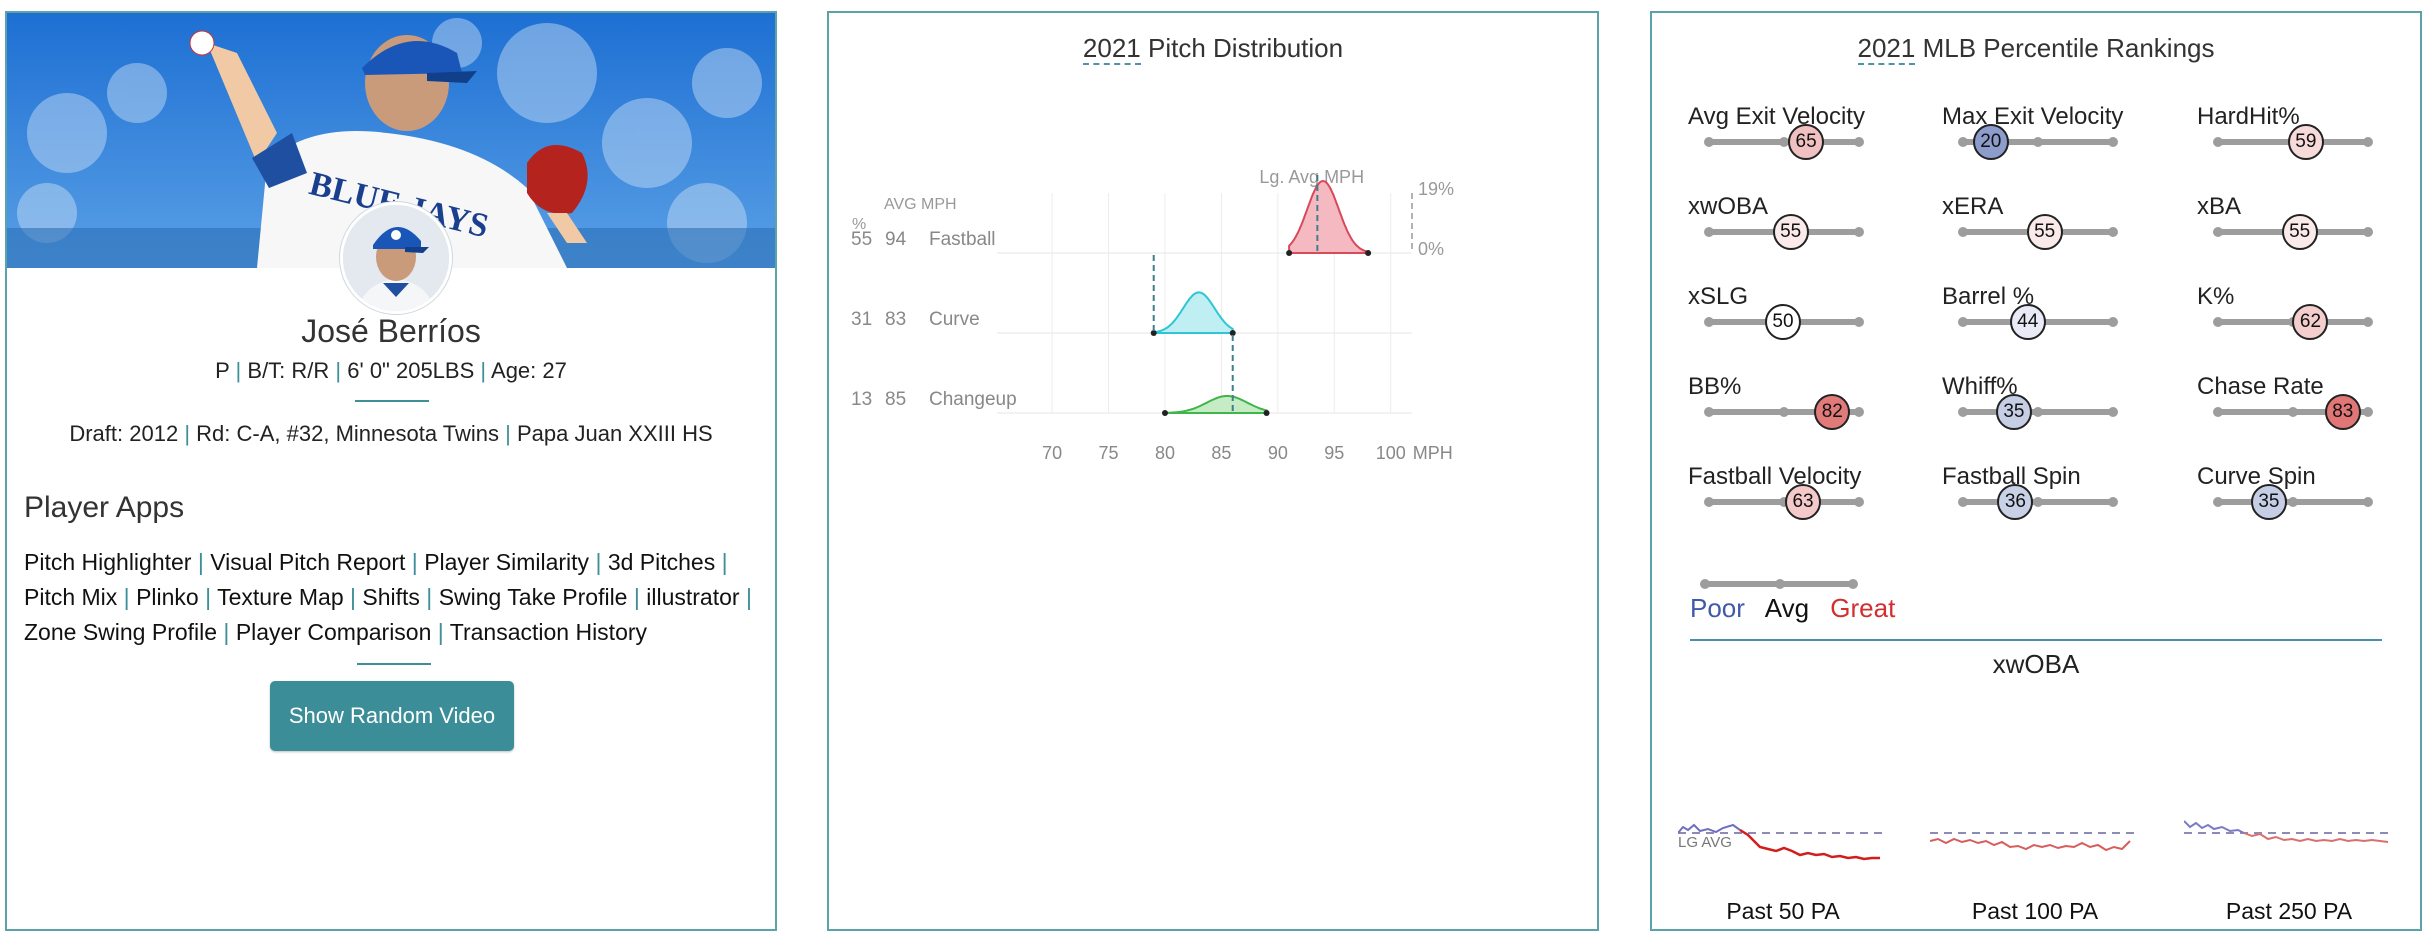 The height and width of the screenshot is (942, 2428). Describe the element at coordinates (417, 433) in the screenshot. I see `draft-team: Minnesota Twins` at that location.